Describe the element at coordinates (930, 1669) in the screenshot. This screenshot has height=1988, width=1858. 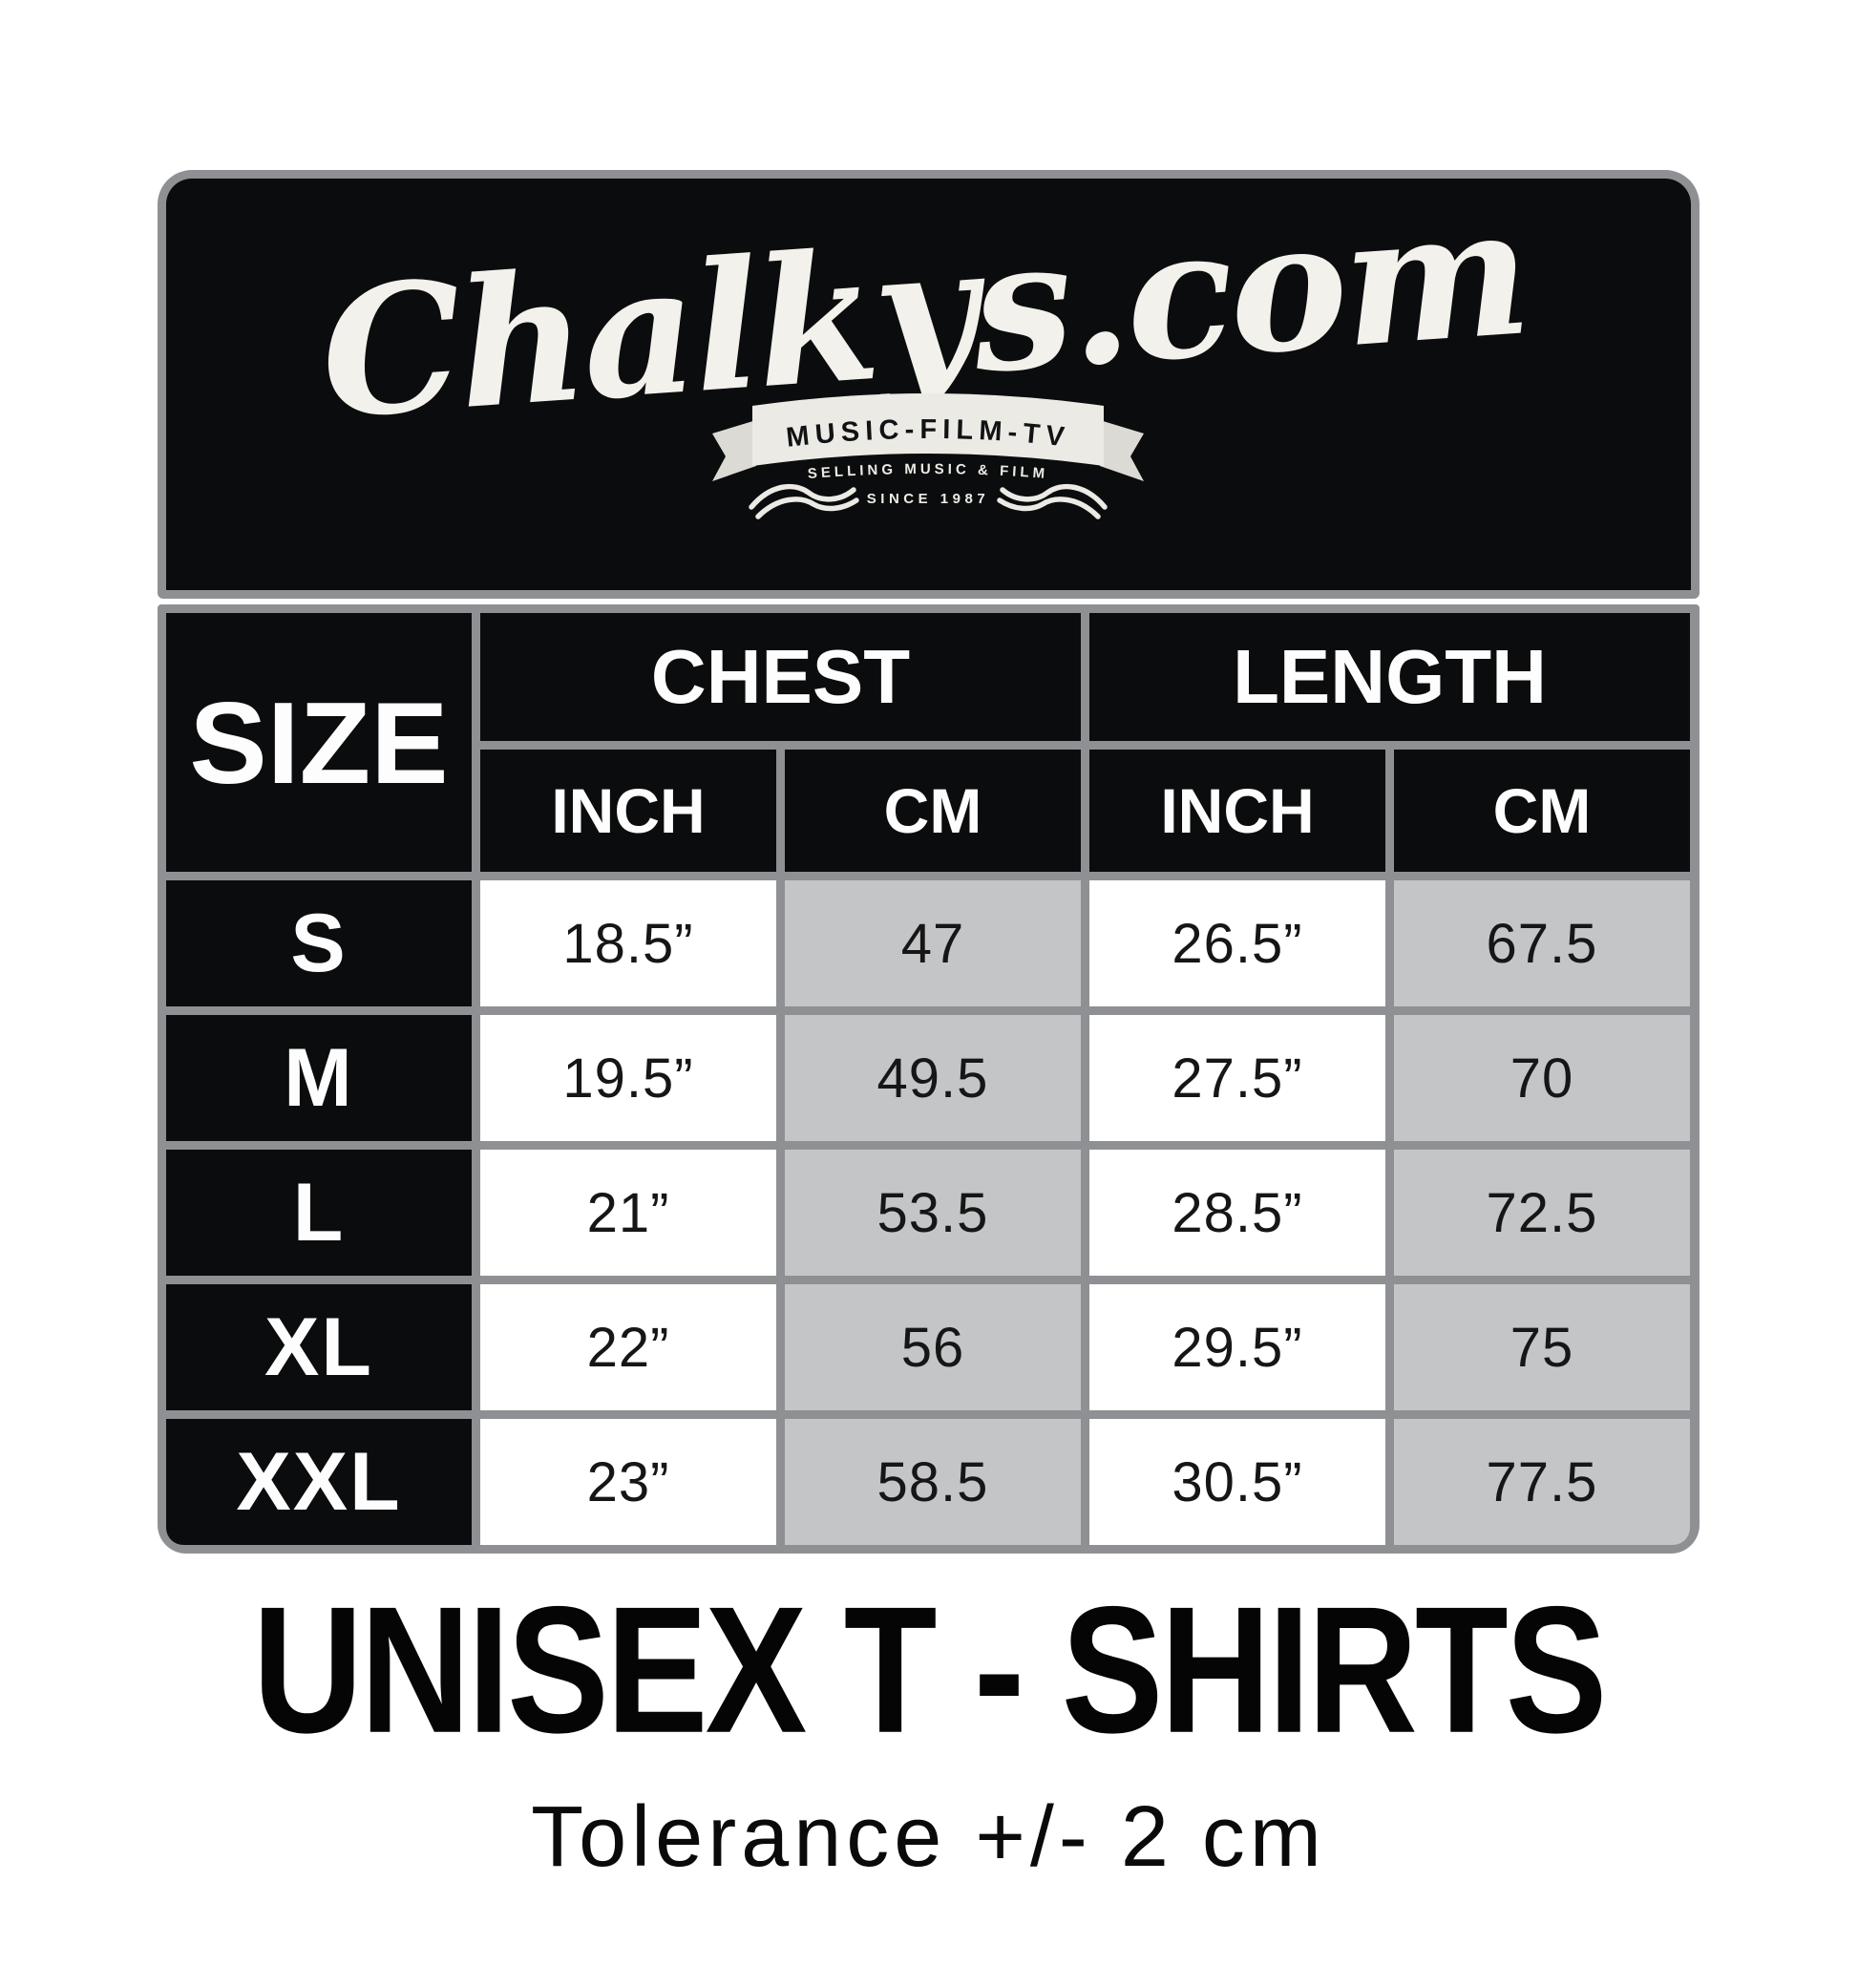
I see `product-title: UNISEX T - SHIRTS` at that location.